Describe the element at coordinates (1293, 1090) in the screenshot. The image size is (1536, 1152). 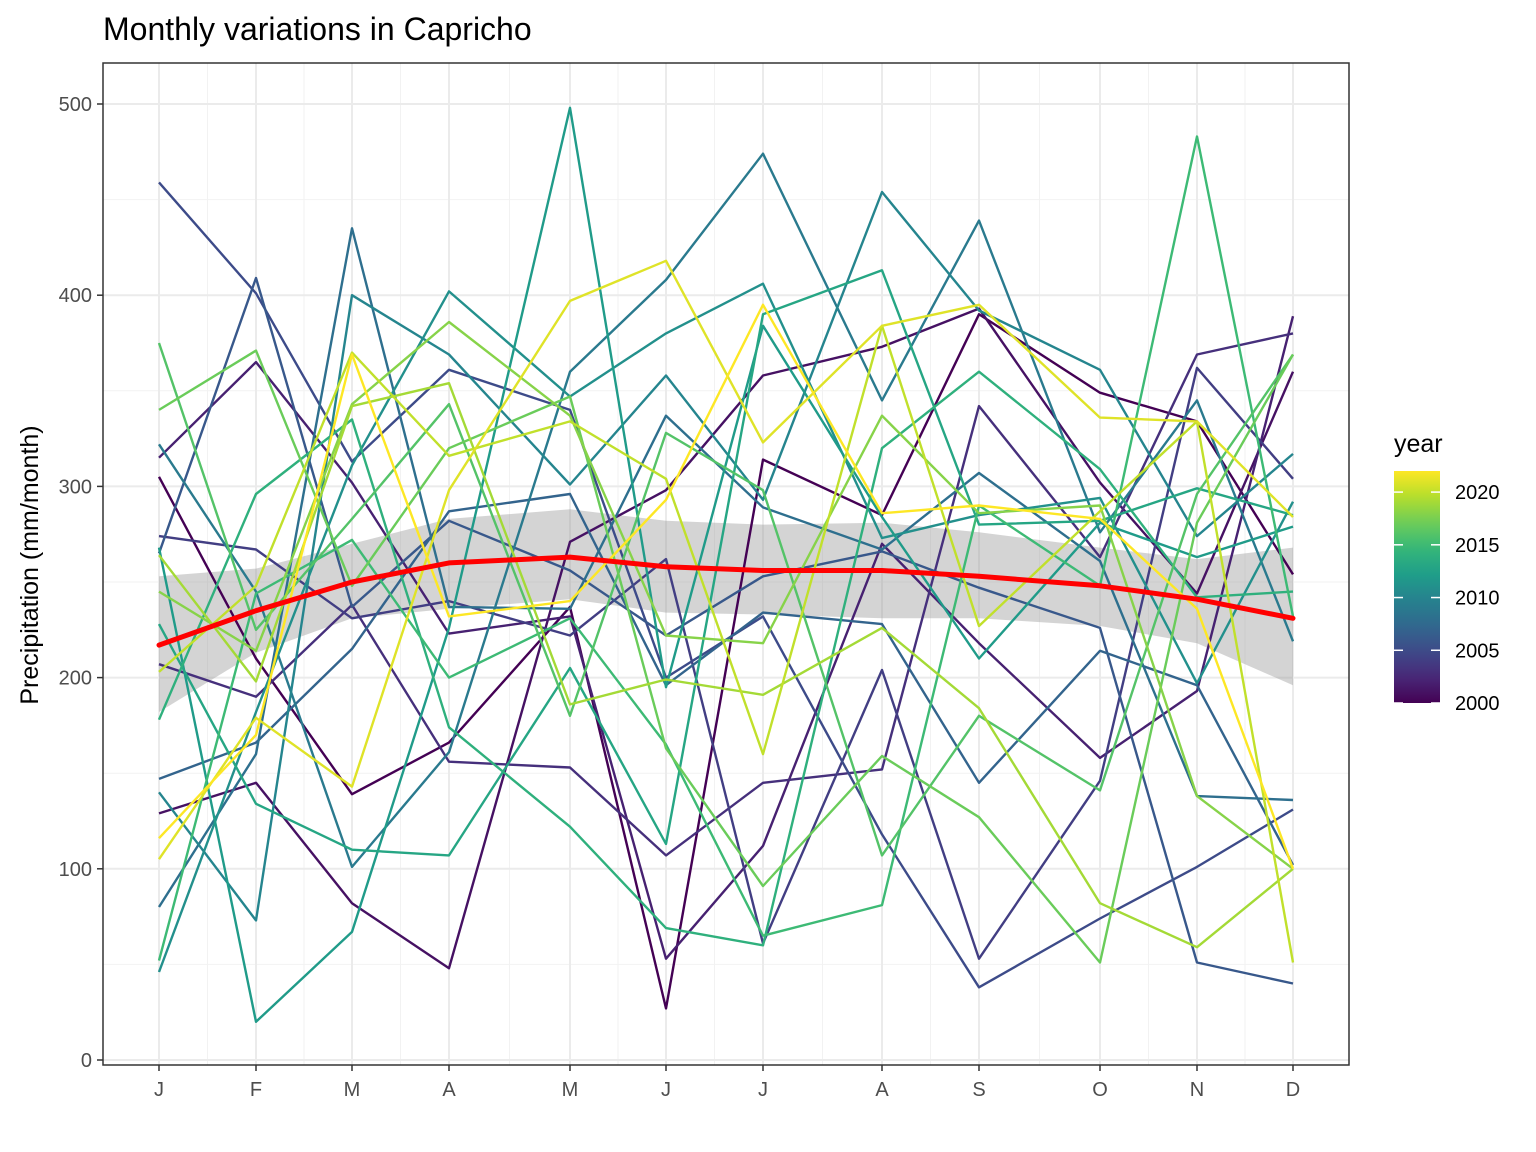
I see `x-tick-label: D` at that location.